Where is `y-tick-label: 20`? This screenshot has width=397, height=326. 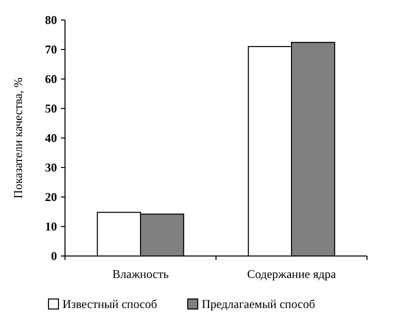
y-tick-label: 20 is located at coordinates (51, 197).